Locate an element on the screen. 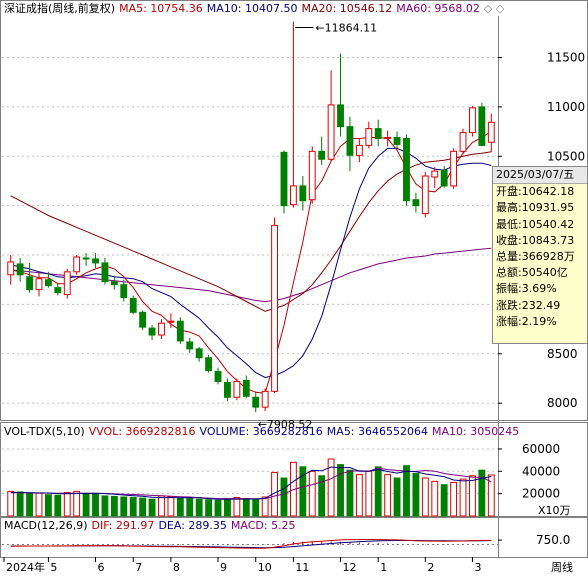 Image resolution: width=588 pixels, height=576 pixels. time-axis-label: 2024年 is located at coordinates (25, 567).